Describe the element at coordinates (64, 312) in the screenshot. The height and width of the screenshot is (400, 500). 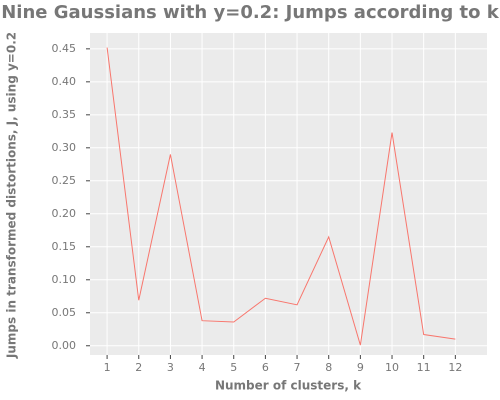
I see `y-tick-label: 0.05` at that location.